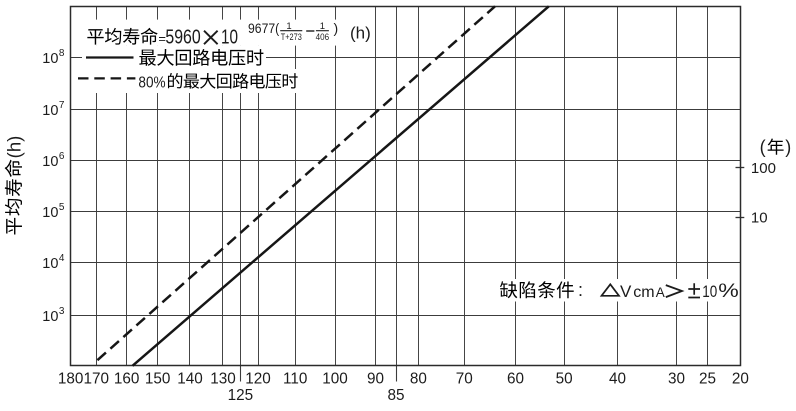 The width and height of the screenshot is (796, 411). Describe the element at coordinates (62, 311) in the screenshot. I see `svg-text: 3` at that location.